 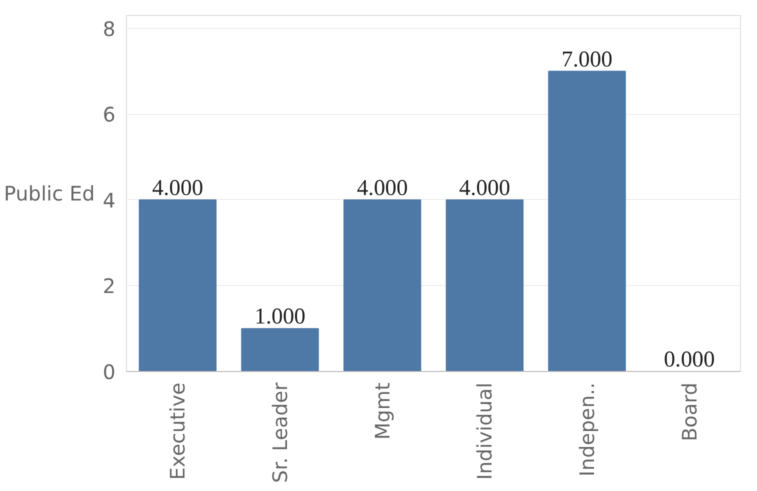 What do you see at coordinates (484, 431) in the screenshot?
I see `x-tick-label: Individual` at bounding box center [484, 431].